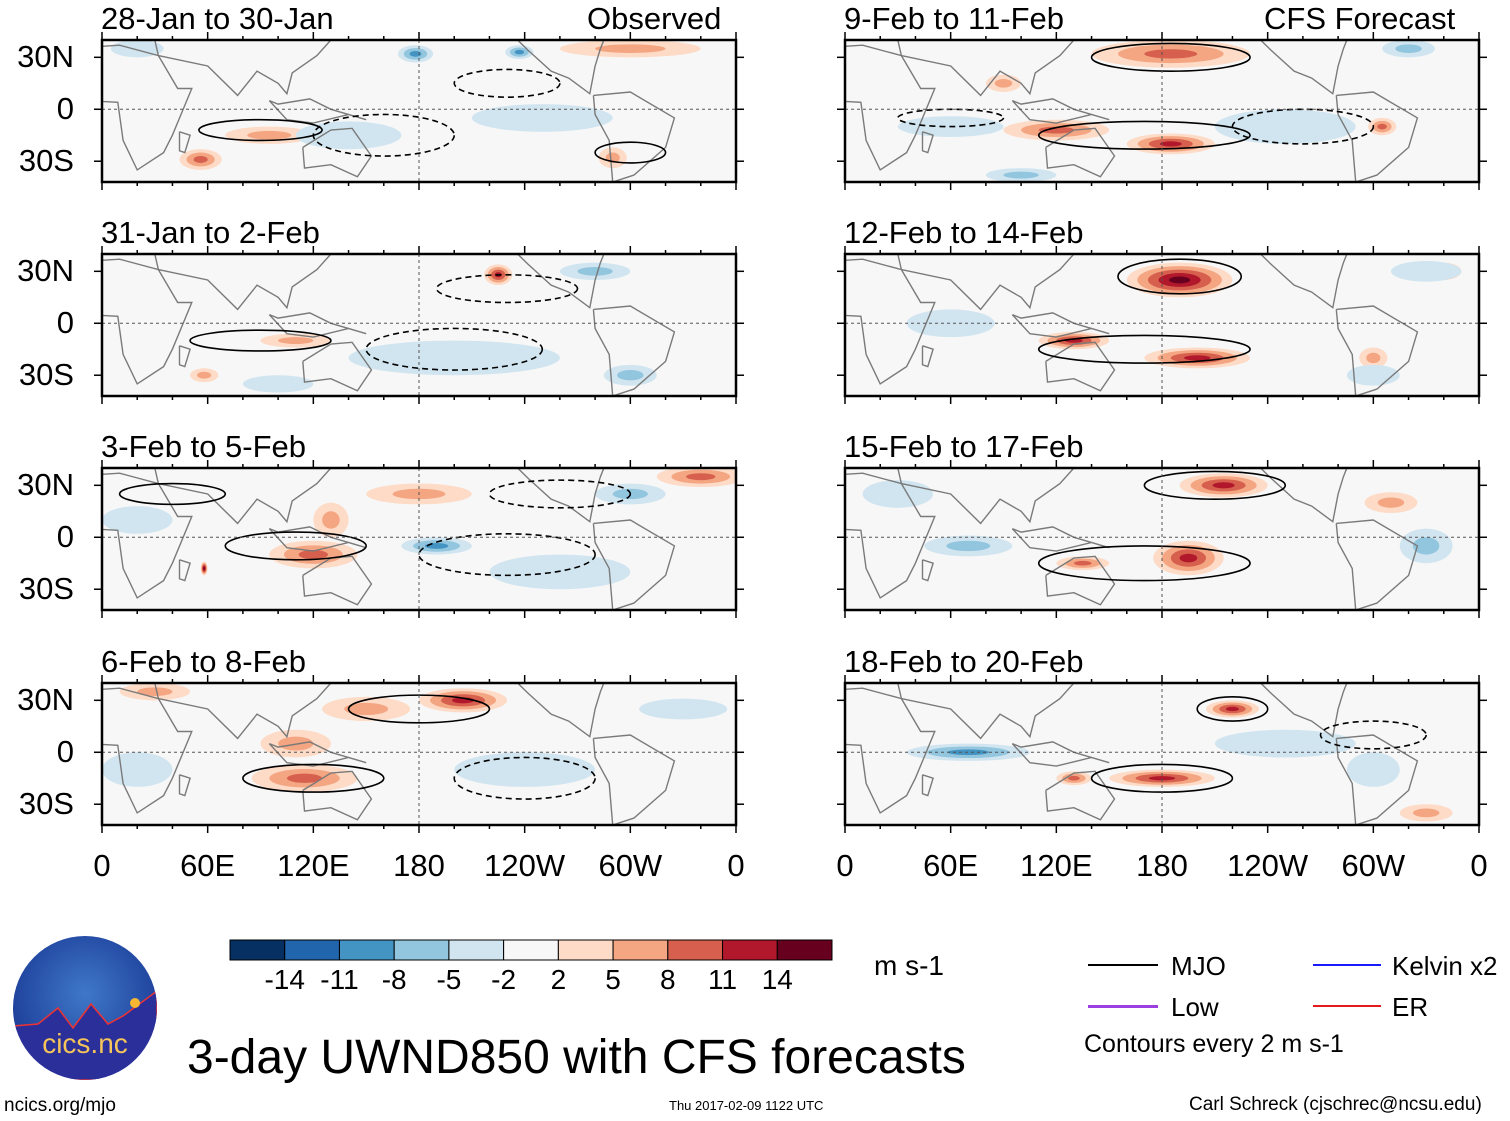 This screenshot has width=1510, height=1121. I want to click on panel-title: 12-Feb to 14-Feb, so click(964, 232).